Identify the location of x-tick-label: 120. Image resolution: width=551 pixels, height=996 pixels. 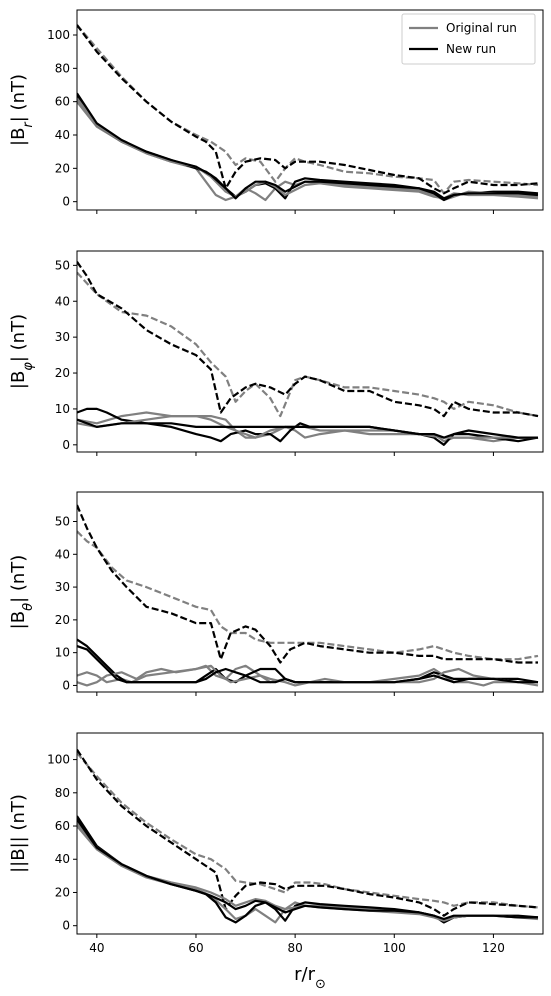
(493, 948).